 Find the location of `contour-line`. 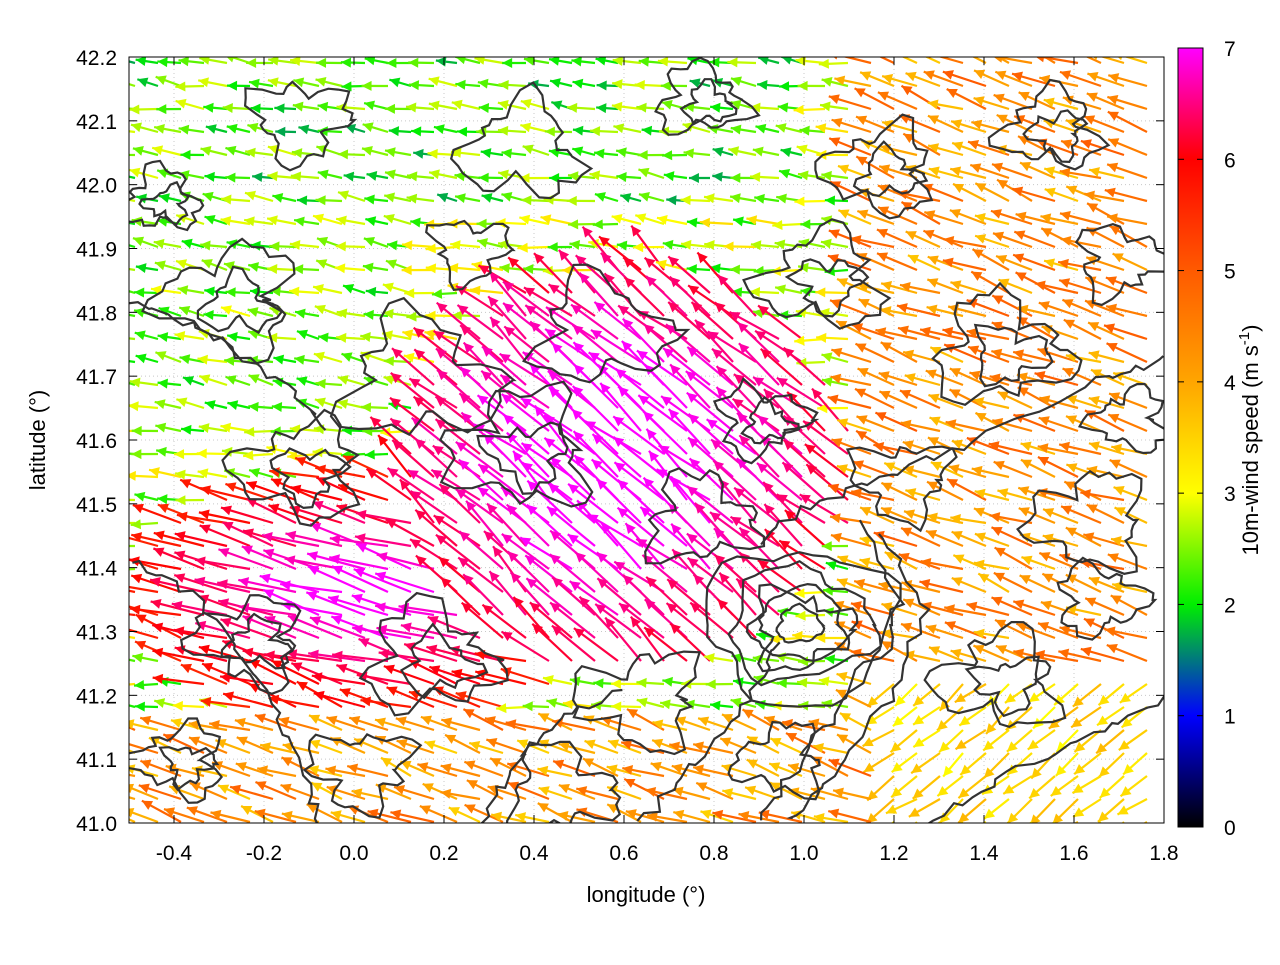

contour-line is located at coordinates (1106, 599).